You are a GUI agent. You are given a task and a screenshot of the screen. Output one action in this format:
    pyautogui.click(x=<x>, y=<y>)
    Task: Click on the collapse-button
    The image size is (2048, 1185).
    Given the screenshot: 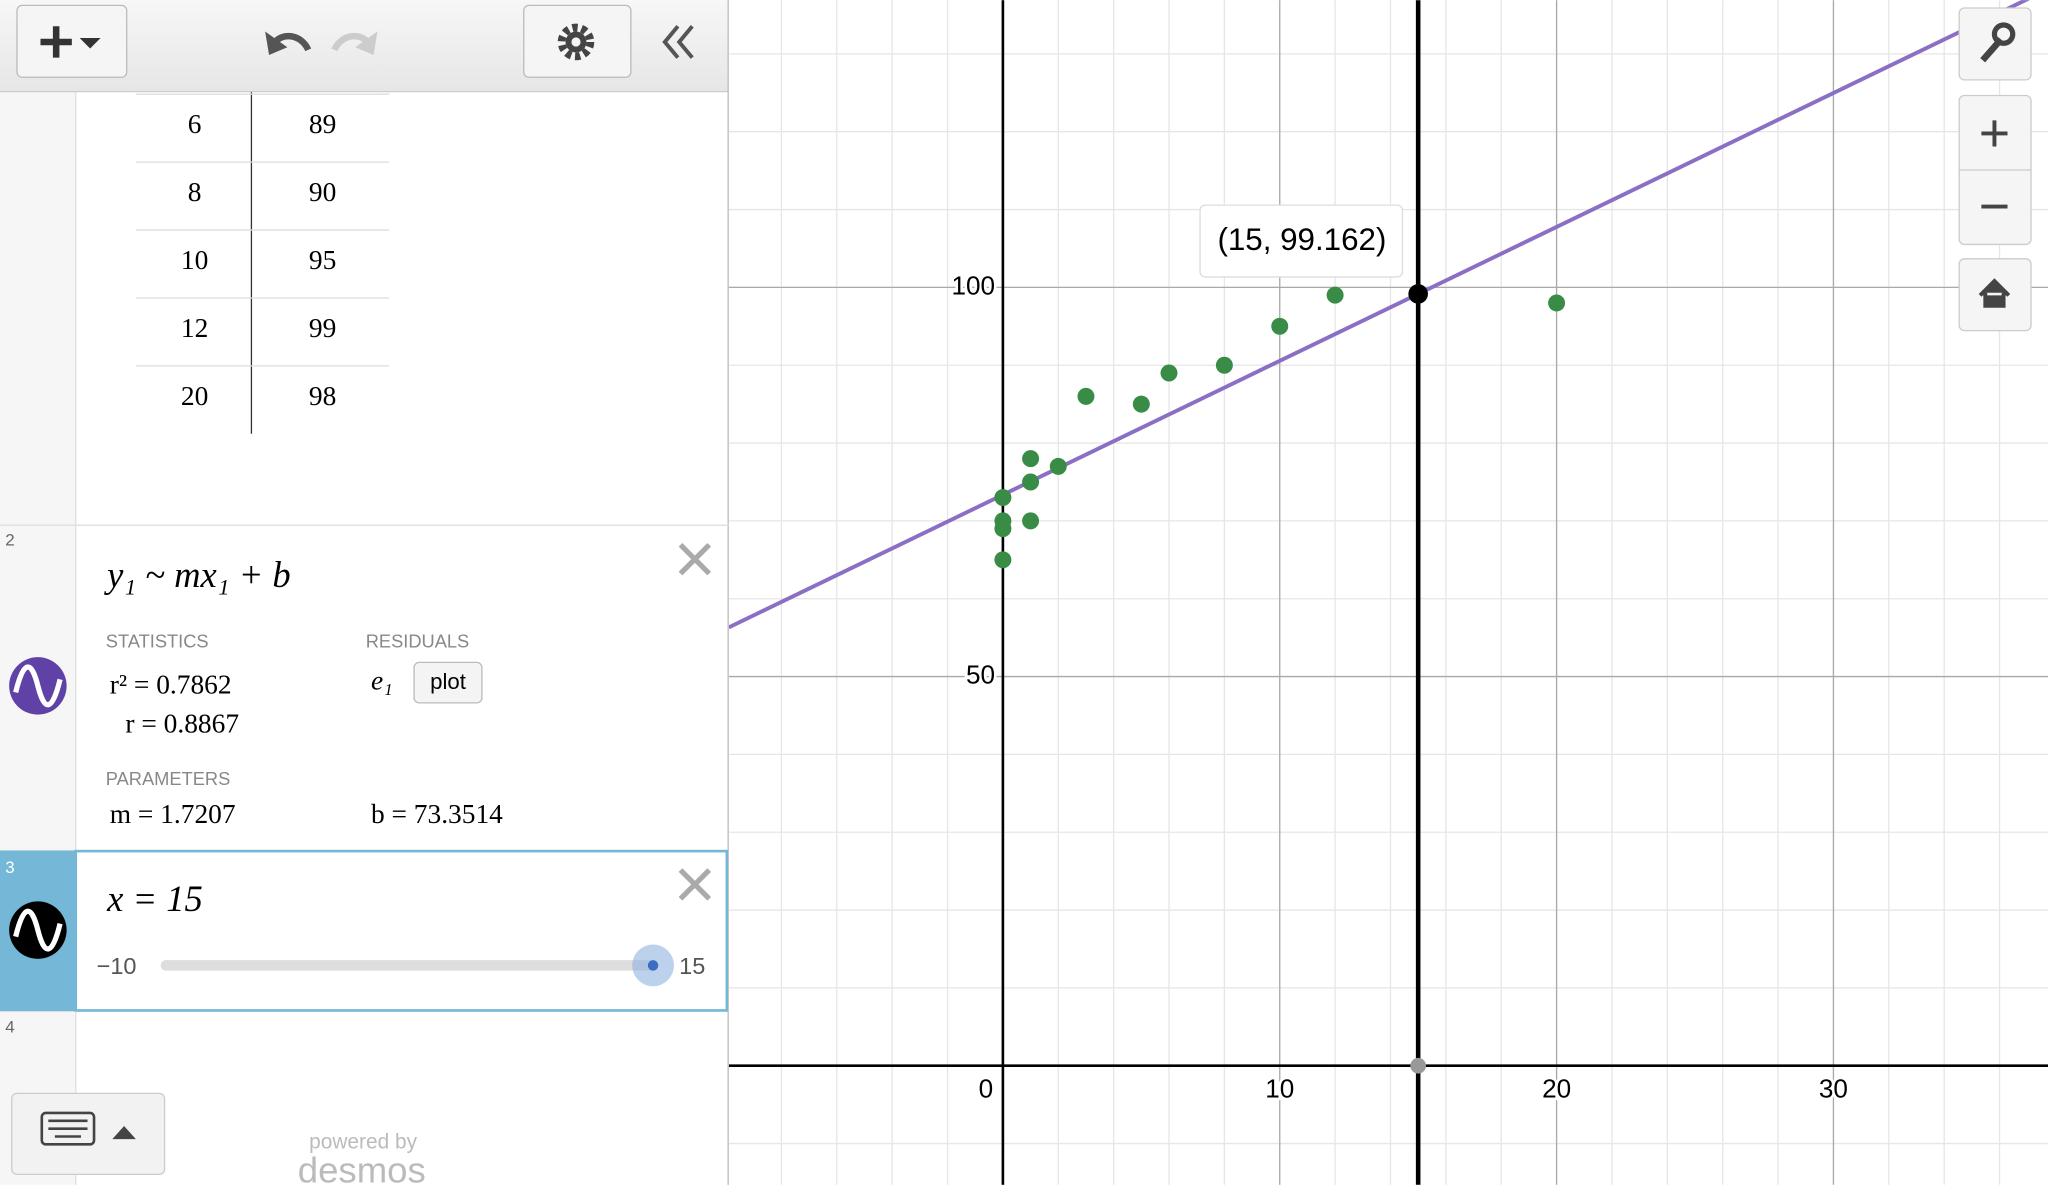 What is the action you would take?
    pyautogui.click(x=678, y=42)
    